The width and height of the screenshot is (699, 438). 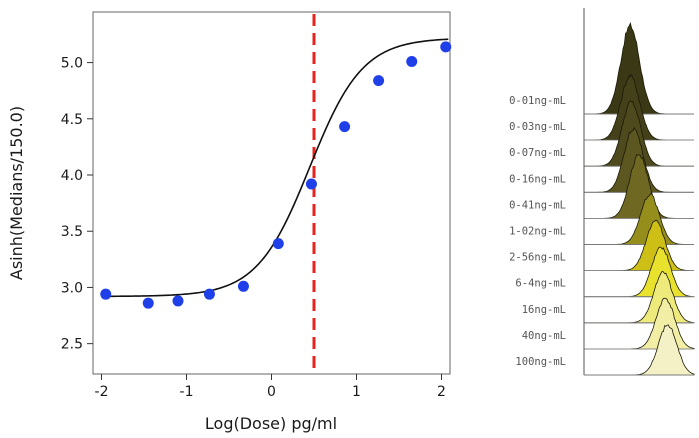 What do you see at coordinates (537, 101) in the screenshot?
I see `histogram-label: 0-01ng-mL` at bounding box center [537, 101].